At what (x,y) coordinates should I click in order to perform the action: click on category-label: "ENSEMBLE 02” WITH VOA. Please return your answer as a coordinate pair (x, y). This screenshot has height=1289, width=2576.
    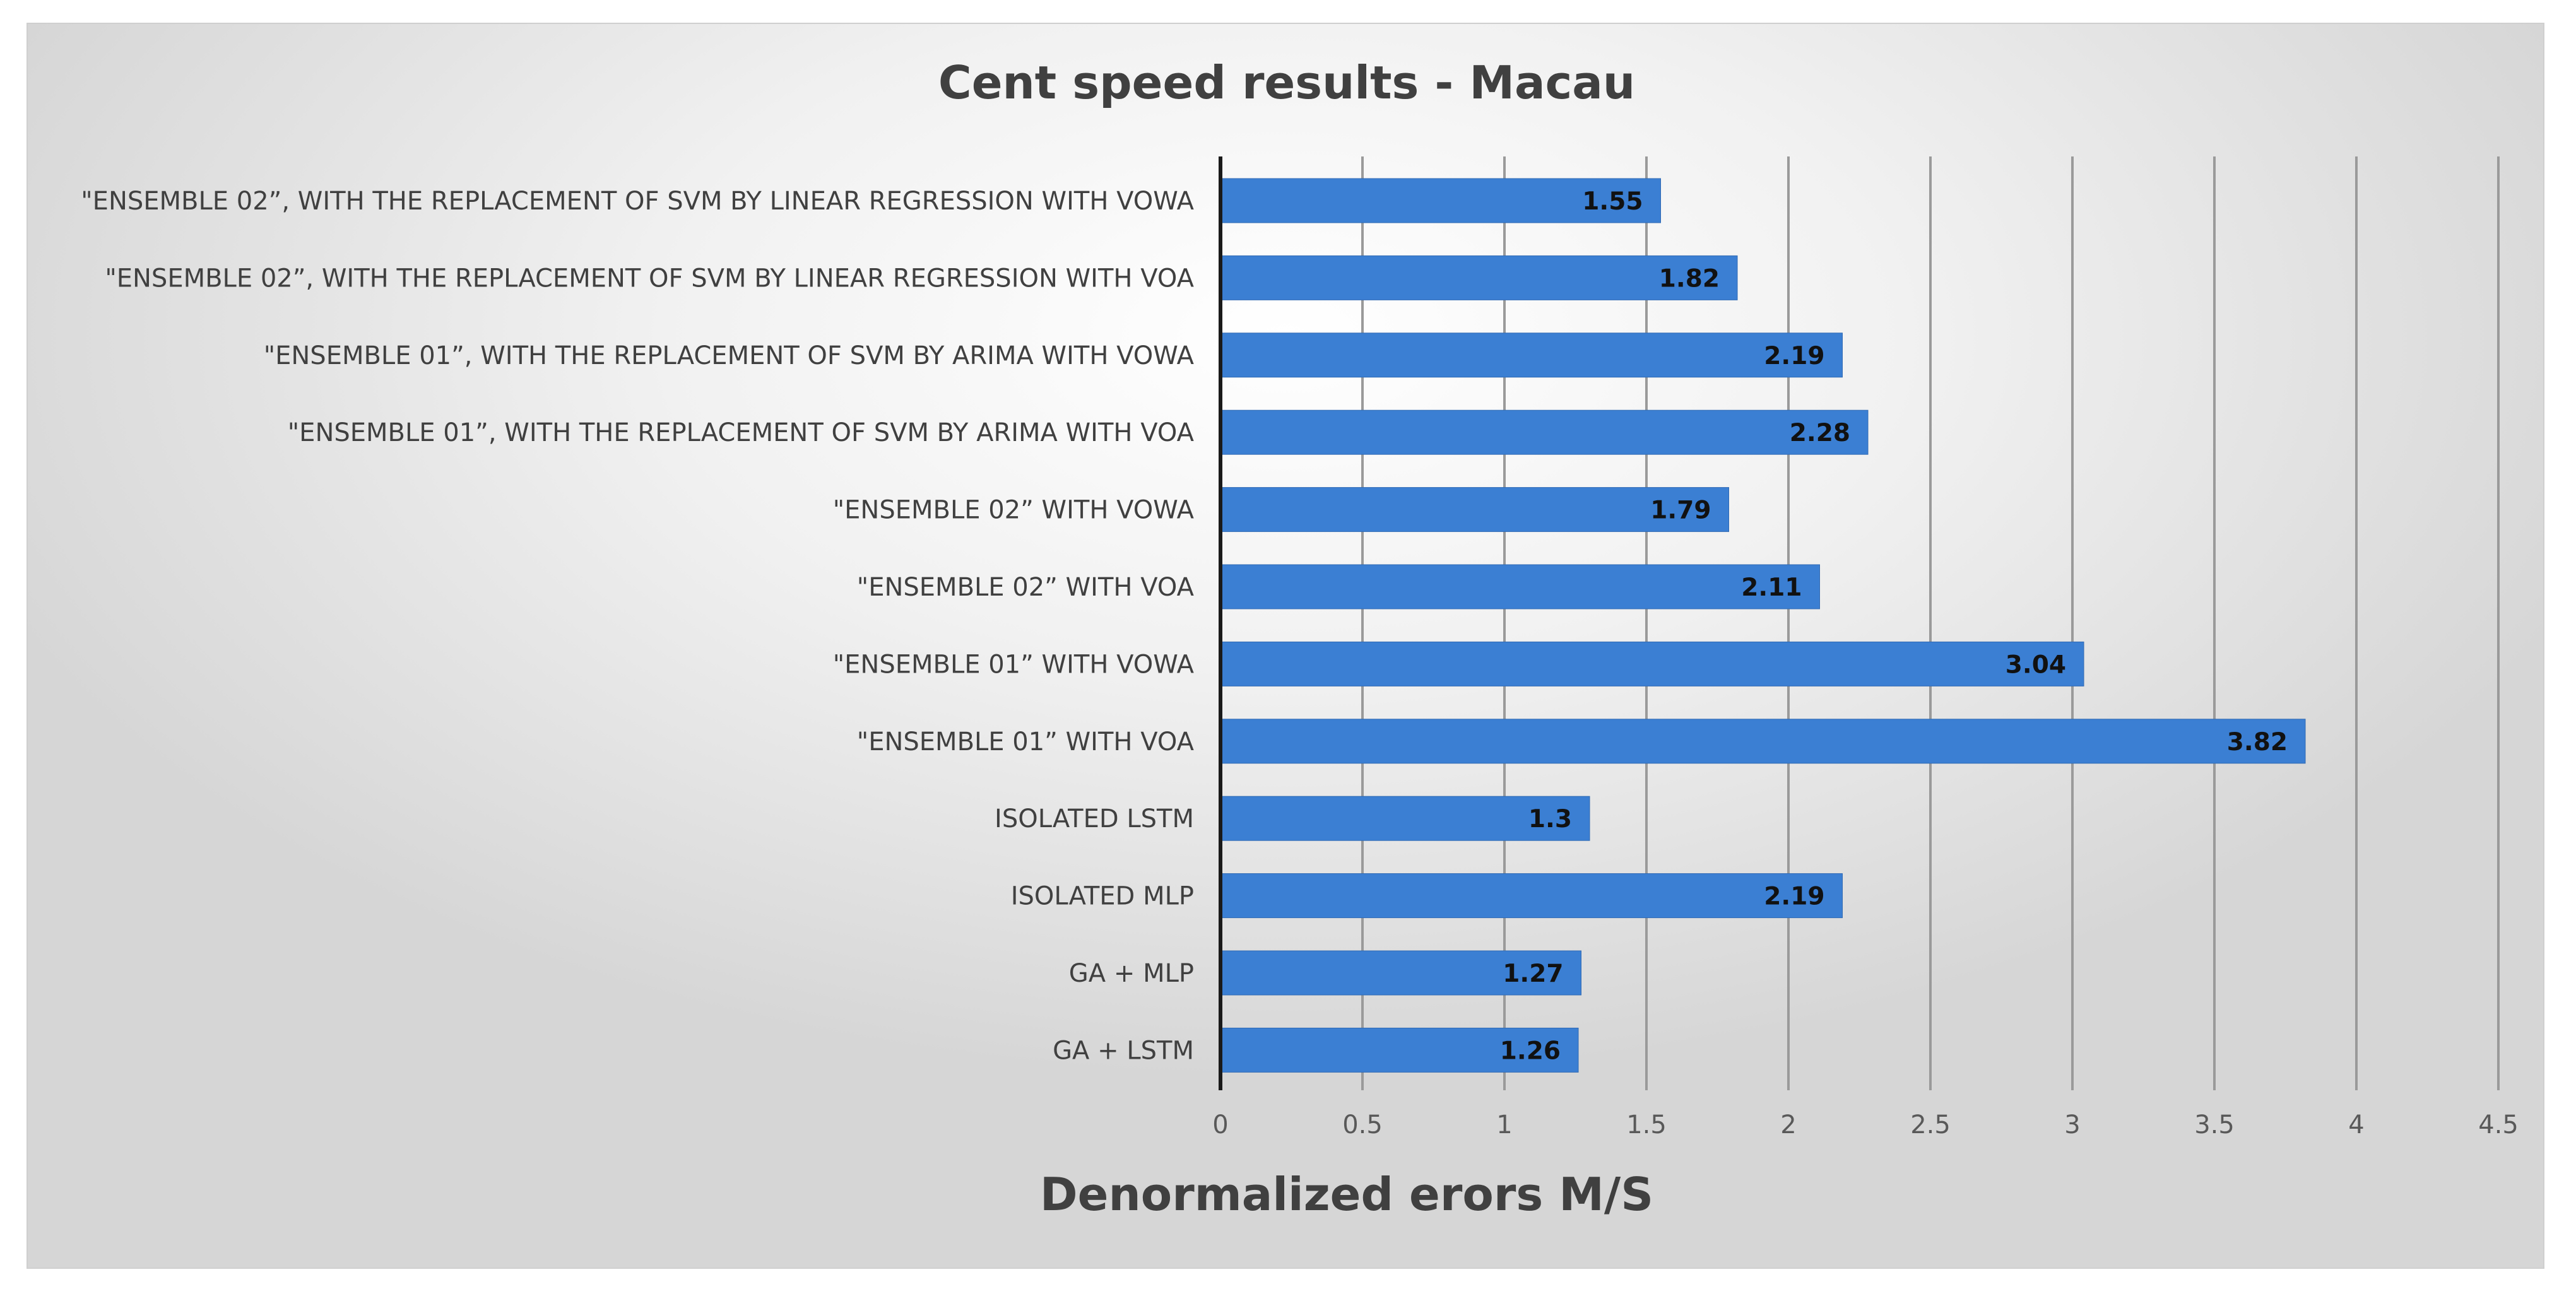
    Looking at the image, I should click on (1026, 587).